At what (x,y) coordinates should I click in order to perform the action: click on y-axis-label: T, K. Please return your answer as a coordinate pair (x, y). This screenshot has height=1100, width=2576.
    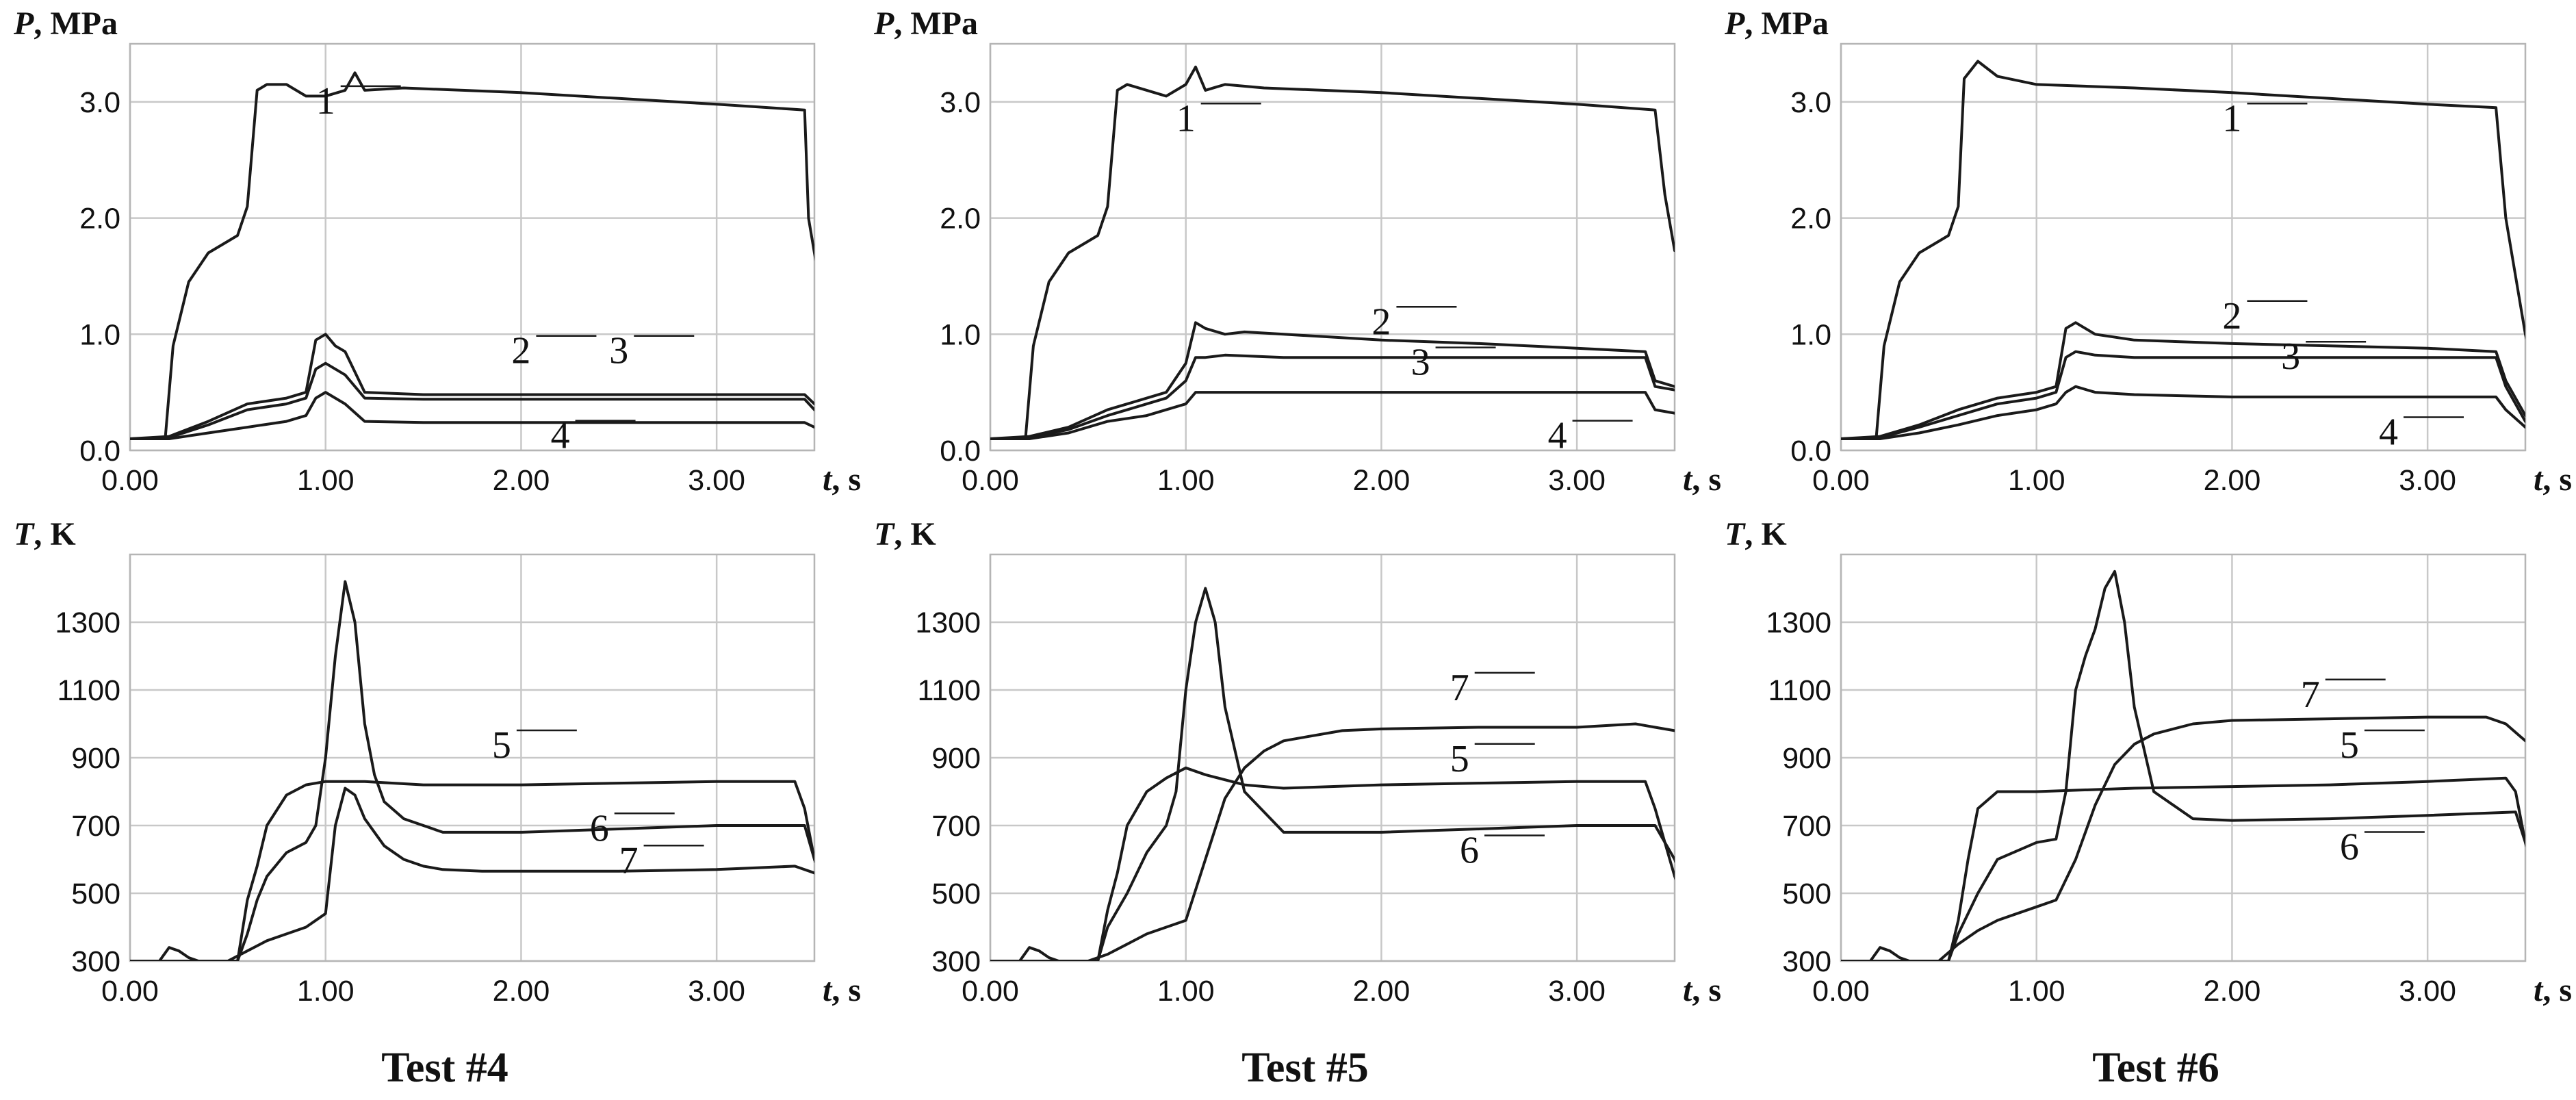
    Looking at the image, I should click on (1756, 534).